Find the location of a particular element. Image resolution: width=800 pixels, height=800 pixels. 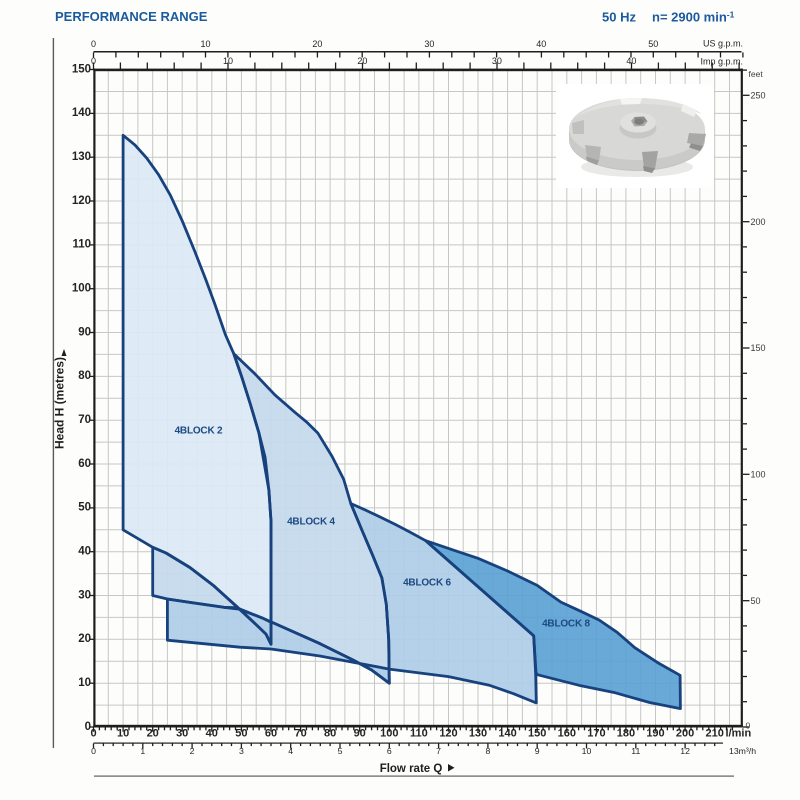

svg-text: 4 is located at coordinates (290, 751).